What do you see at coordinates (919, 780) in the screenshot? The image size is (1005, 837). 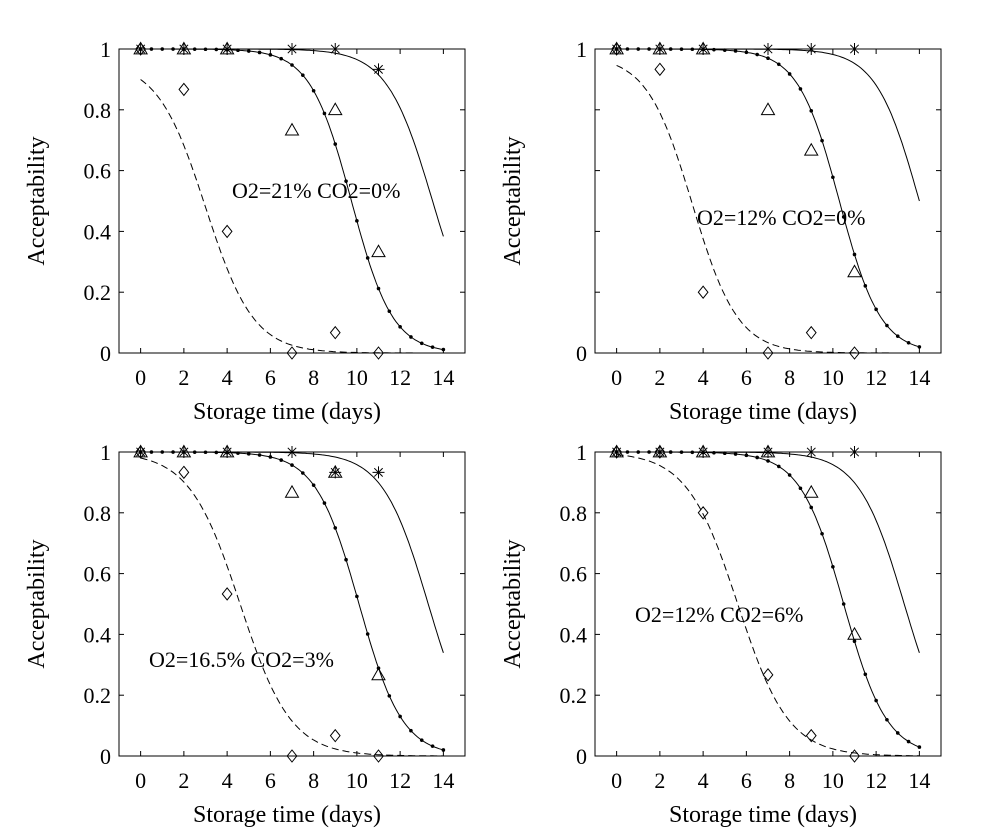 I see `x-tick-label: 14` at bounding box center [919, 780].